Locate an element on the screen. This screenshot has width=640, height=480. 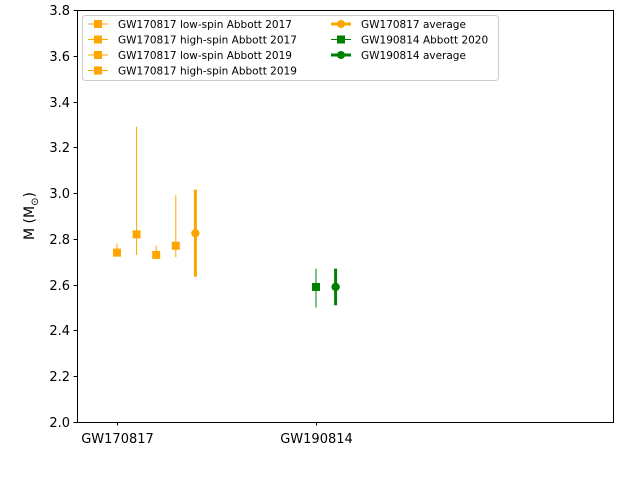
y-tick-label: 2.8 is located at coordinates (59, 240).